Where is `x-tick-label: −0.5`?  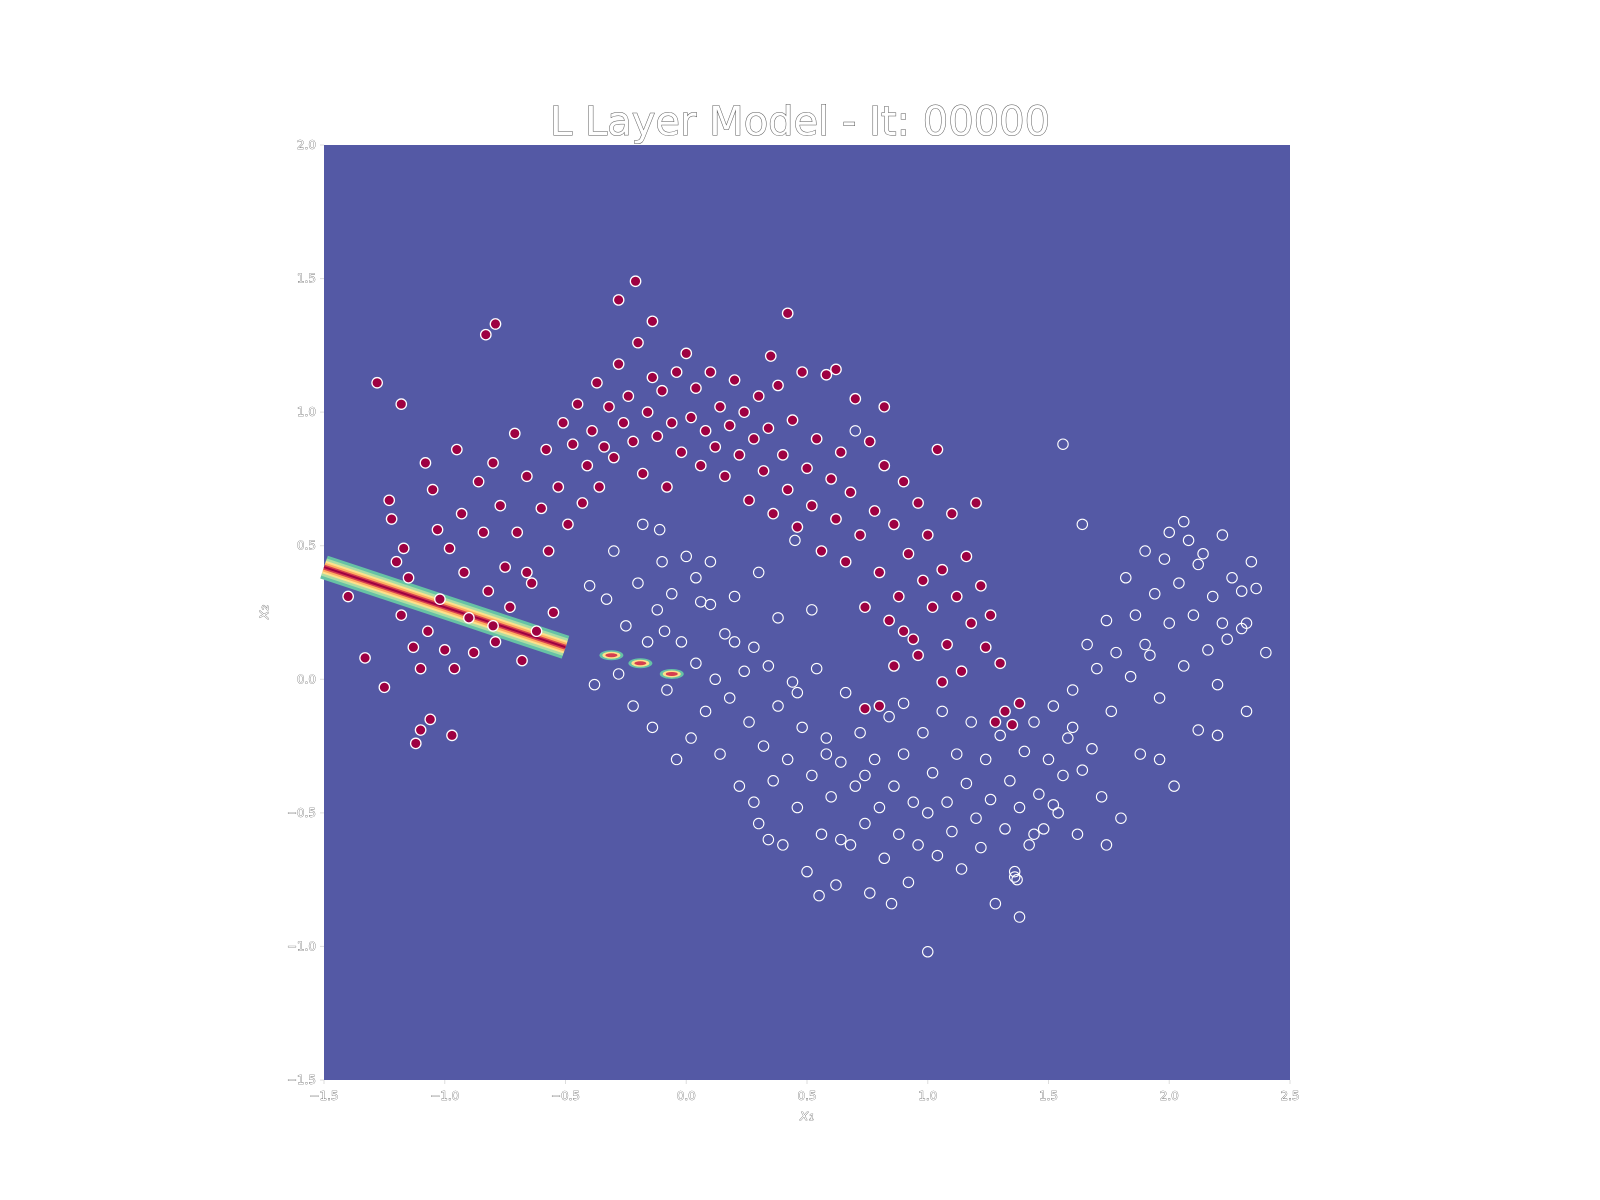
x-tick-label: −0.5 is located at coordinates (565, 1096).